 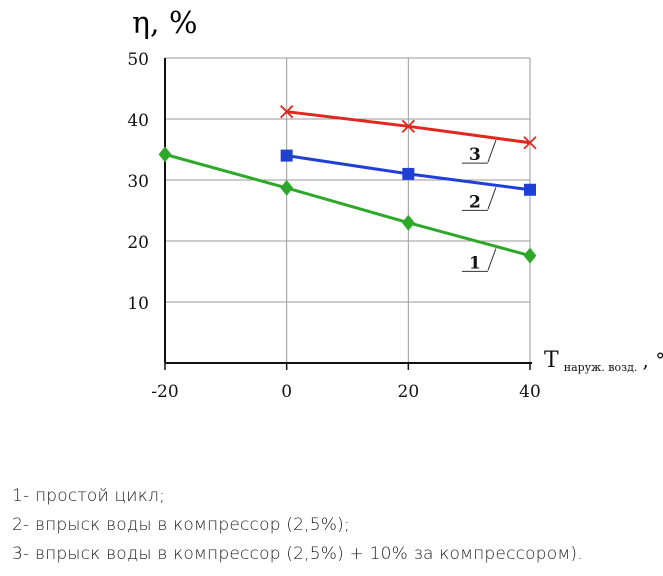 I want to click on series-label-3: 3, so click(x=479, y=152).